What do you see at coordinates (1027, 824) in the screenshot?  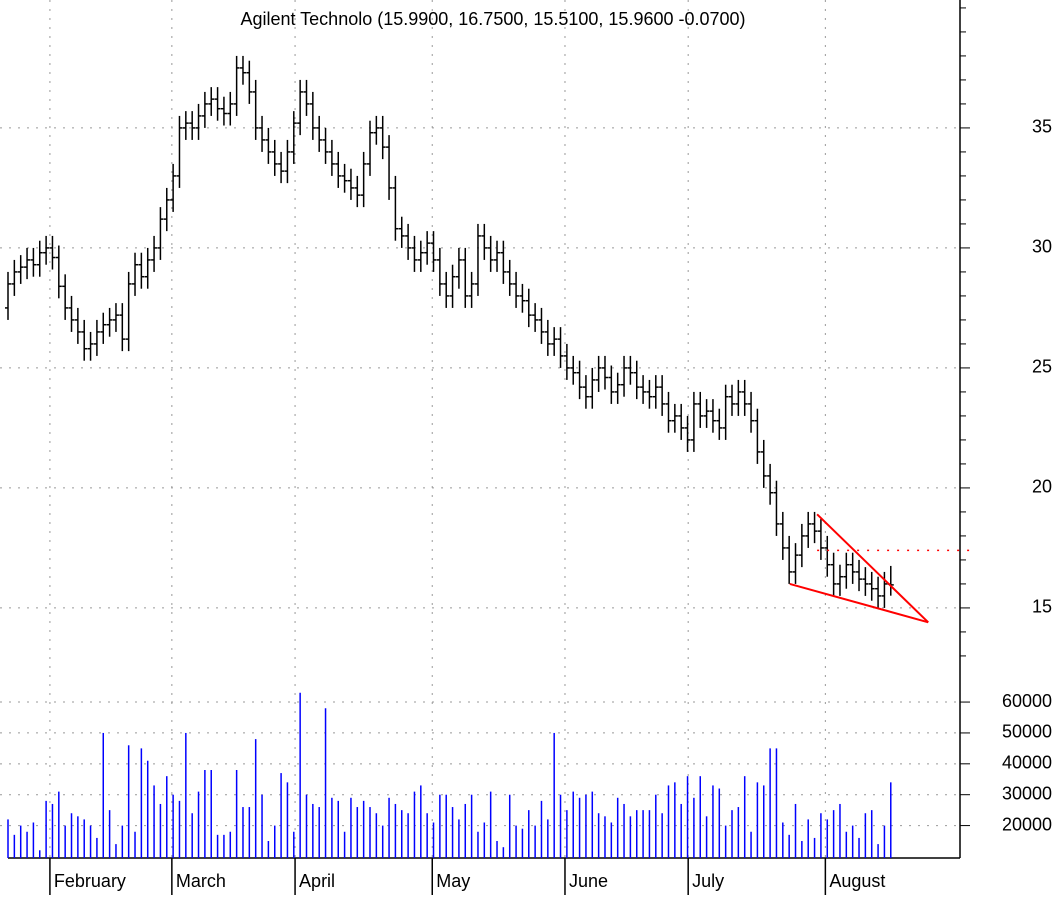 I see `y-tick-label: 20000` at bounding box center [1027, 824].